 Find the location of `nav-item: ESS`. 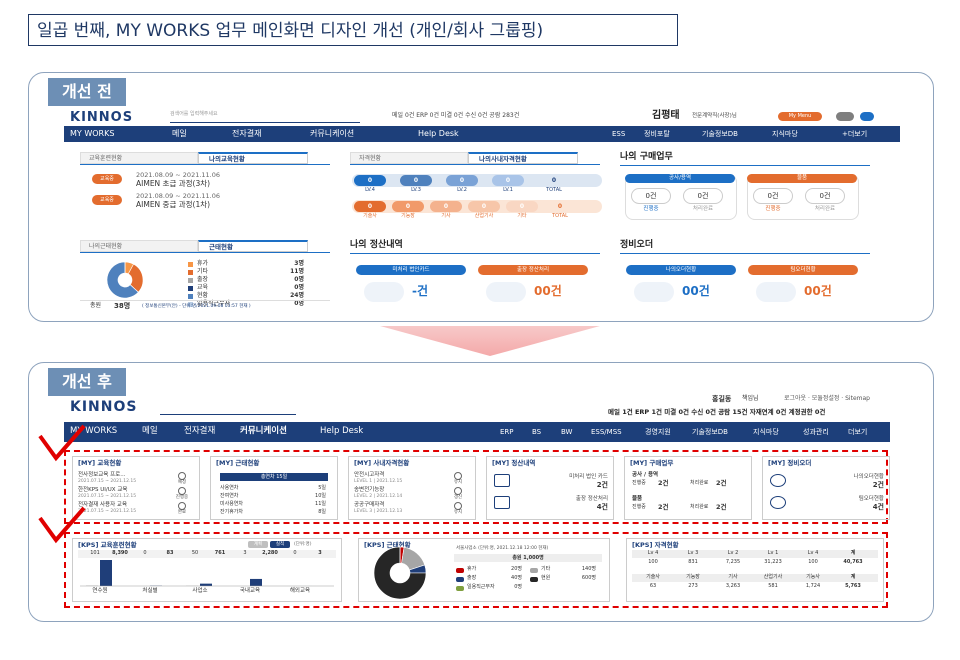

nav-item: ESS is located at coordinates (619, 134).